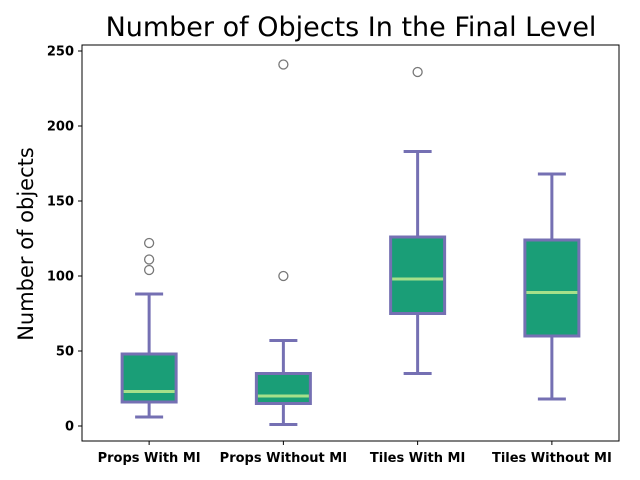 The height and width of the screenshot is (480, 640). Describe the element at coordinates (65, 352) in the screenshot. I see `y-tick-label: 50` at that location.